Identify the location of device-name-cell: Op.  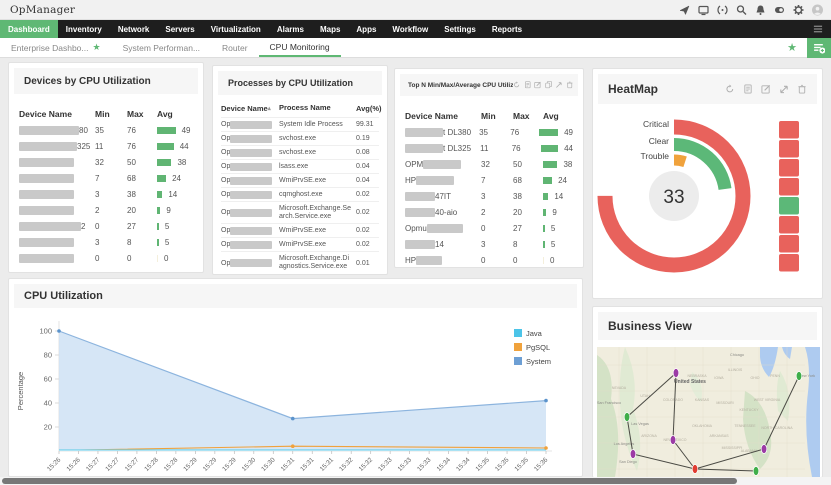
(250, 194).